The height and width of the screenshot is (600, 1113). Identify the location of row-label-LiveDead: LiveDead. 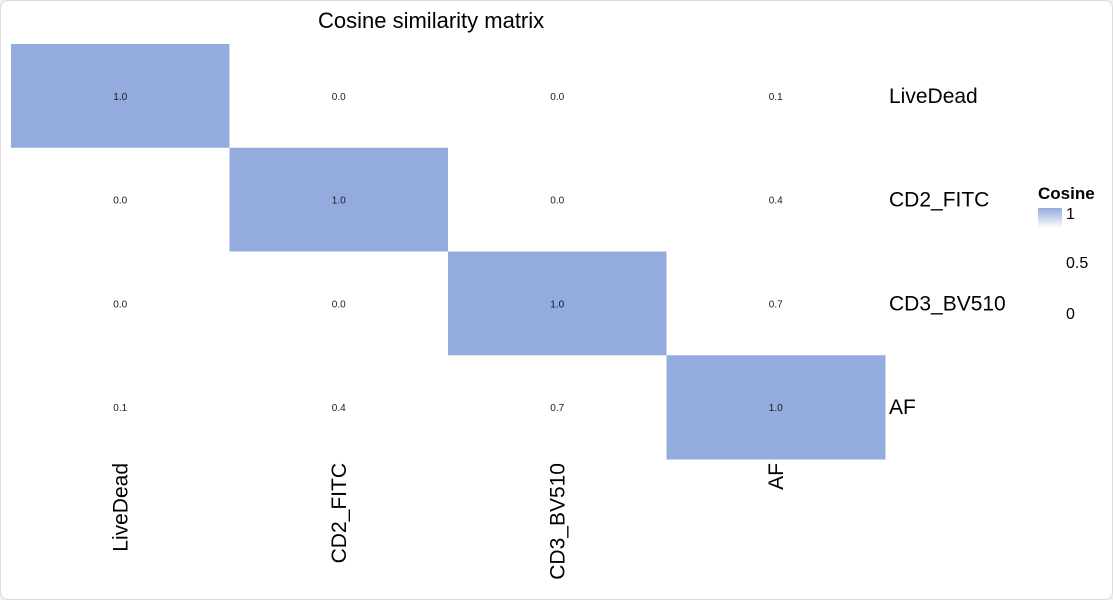
(933, 96).